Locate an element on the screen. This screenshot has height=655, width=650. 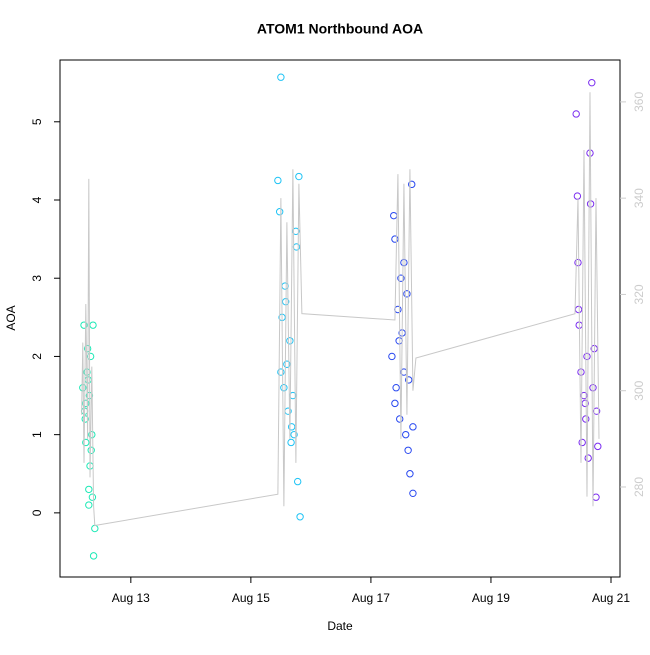
x-tick-label: Aug 17 is located at coordinates (371, 598).